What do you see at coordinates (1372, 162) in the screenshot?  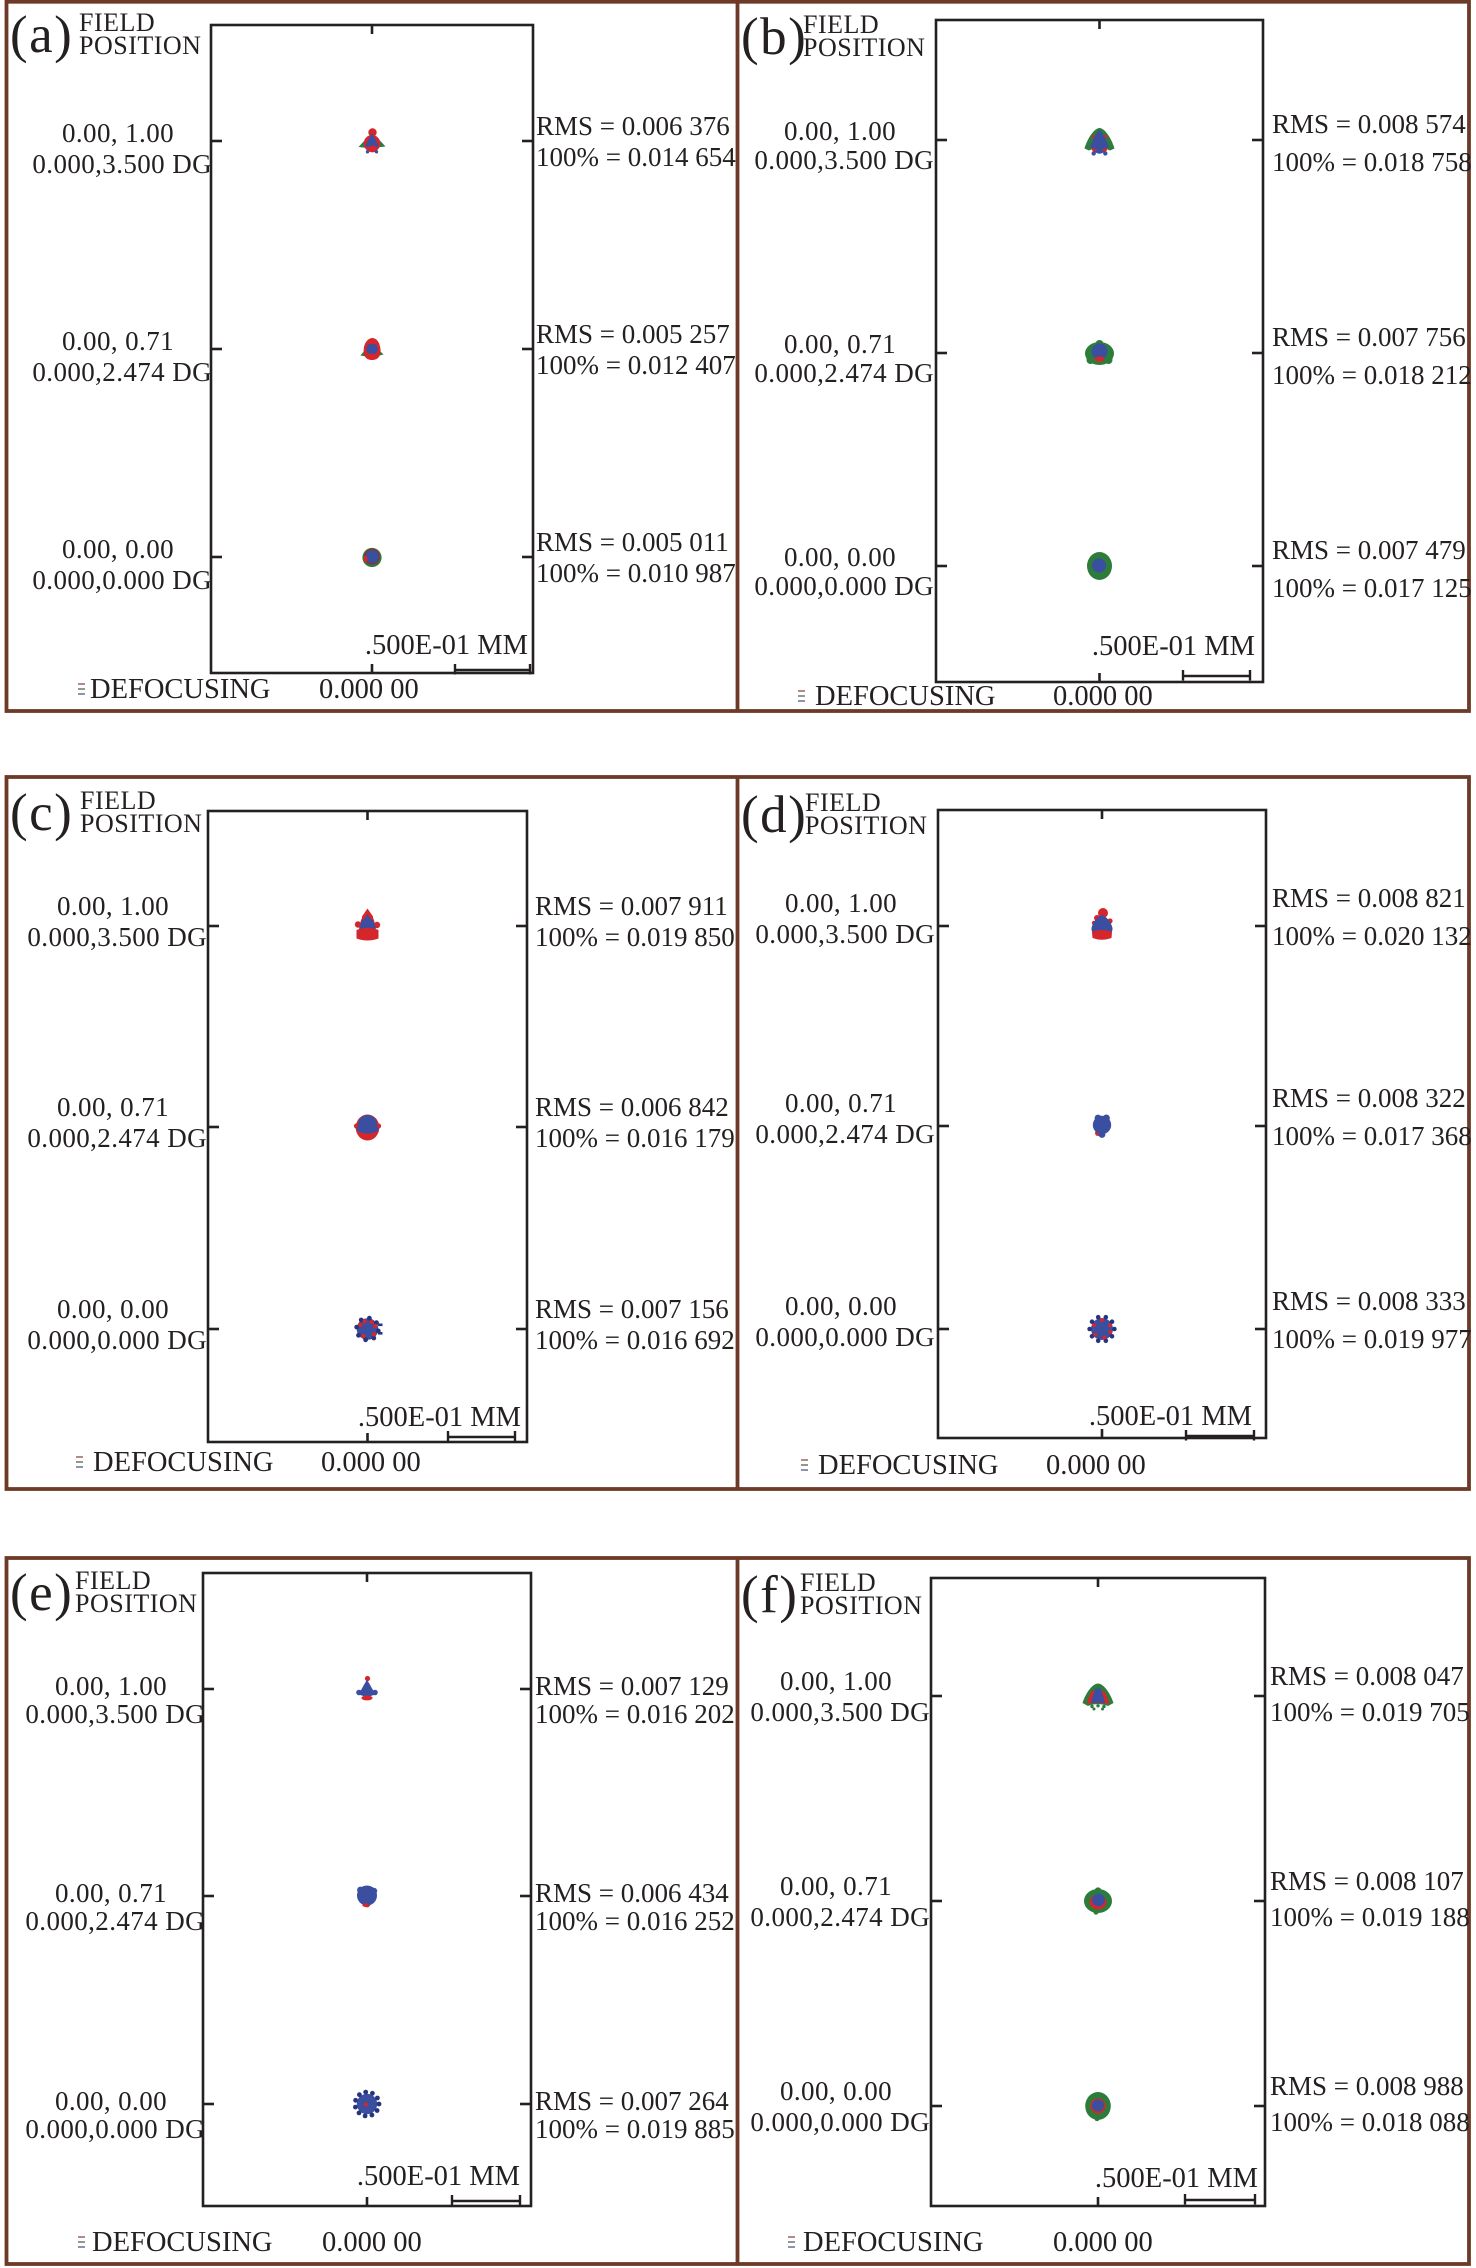 I see `svg-text: 100% = 0.018 758` at bounding box center [1372, 162].